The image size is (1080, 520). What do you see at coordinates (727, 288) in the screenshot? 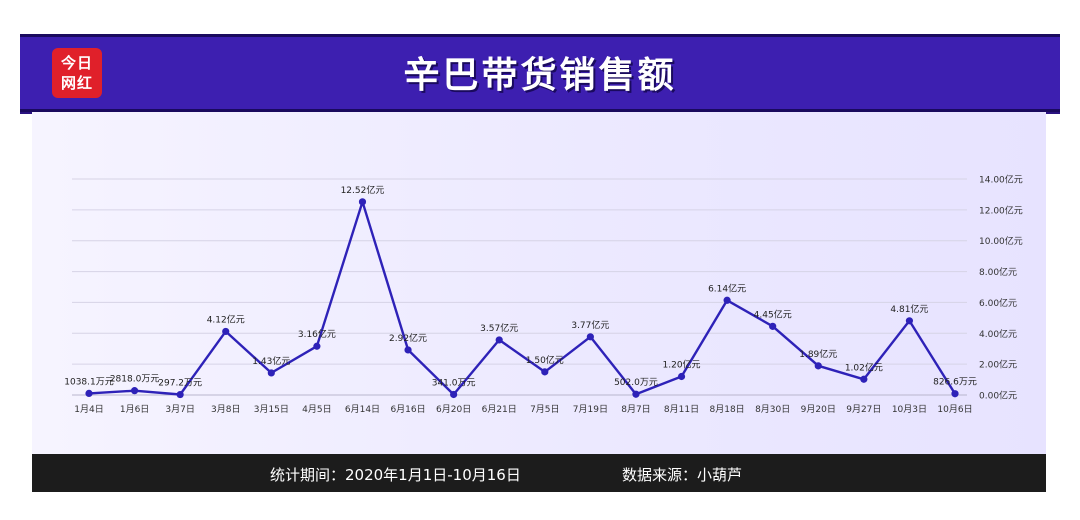
I see `data-label: 6.14亿元` at bounding box center [727, 288].